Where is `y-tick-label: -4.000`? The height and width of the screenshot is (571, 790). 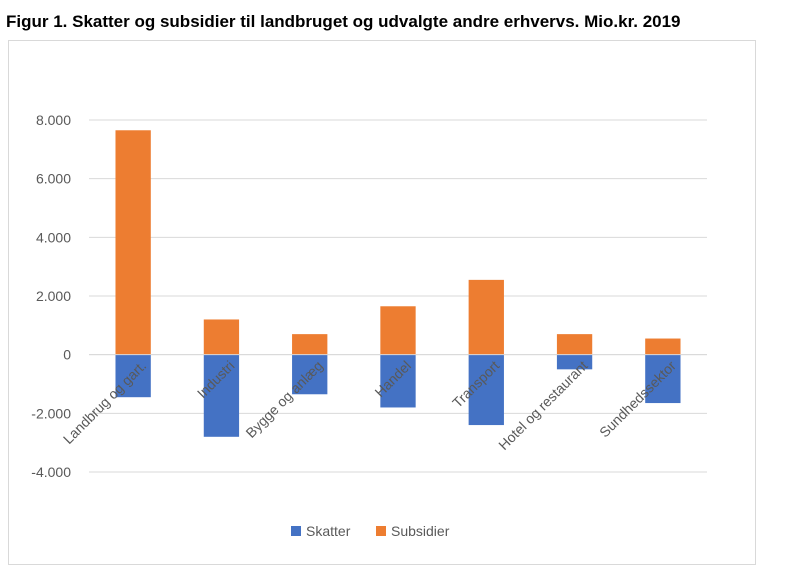 y-tick-label: -4.000 is located at coordinates (51, 472).